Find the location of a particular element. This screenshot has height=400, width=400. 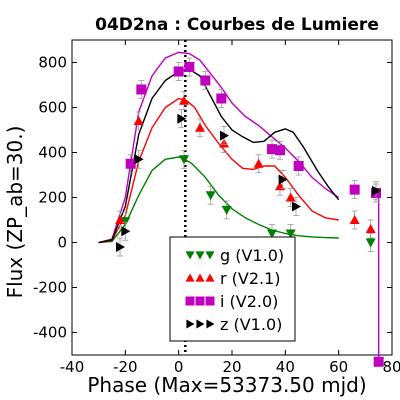

y-axis-label: Flux (ZP_ab=30.) is located at coordinates (15, 212).